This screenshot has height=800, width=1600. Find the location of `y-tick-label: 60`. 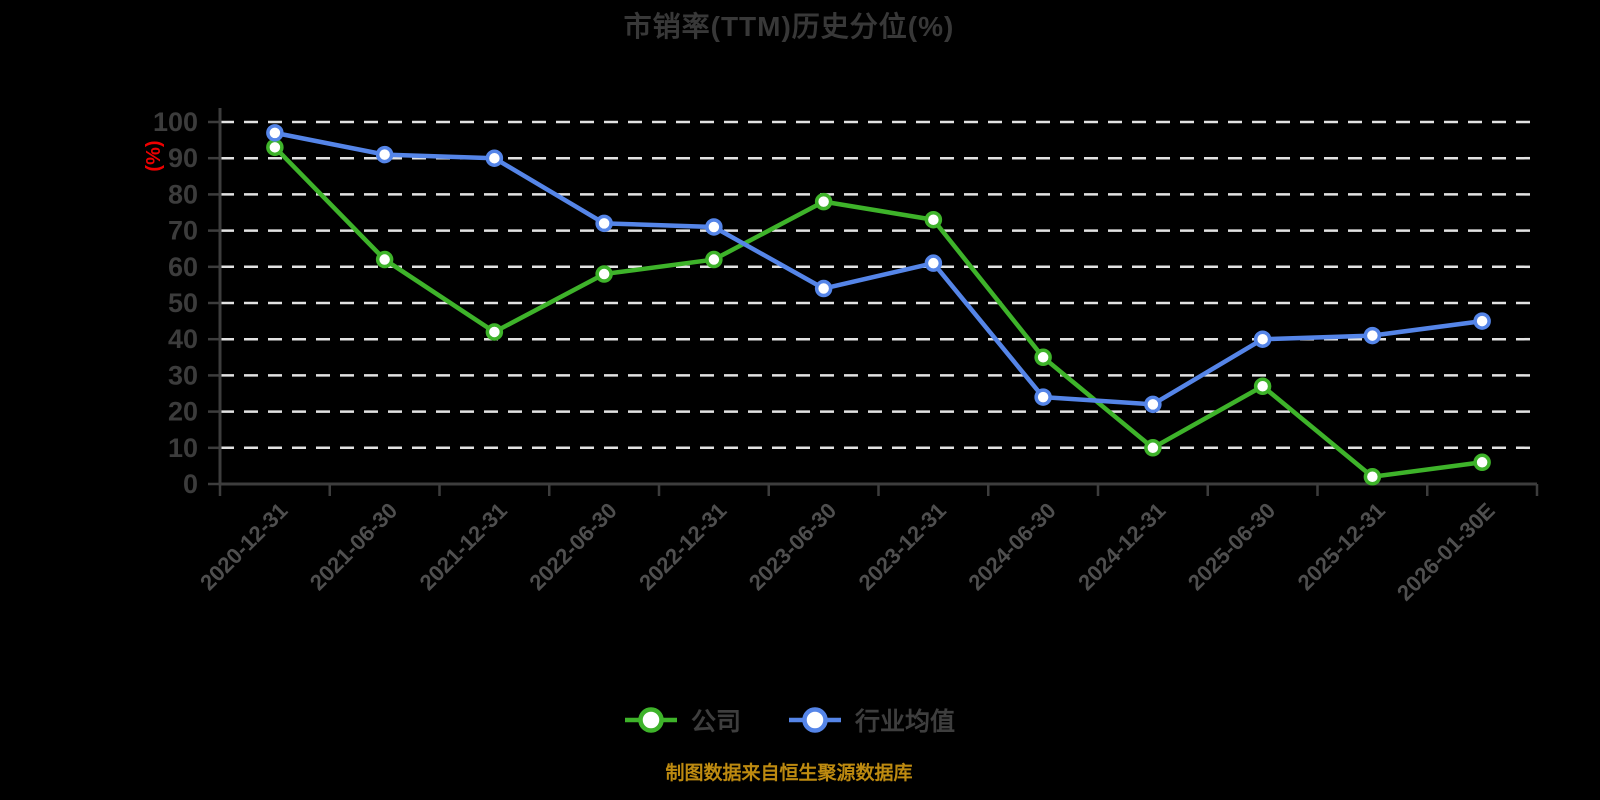

y-tick-label: 60 is located at coordinates (183, 267).